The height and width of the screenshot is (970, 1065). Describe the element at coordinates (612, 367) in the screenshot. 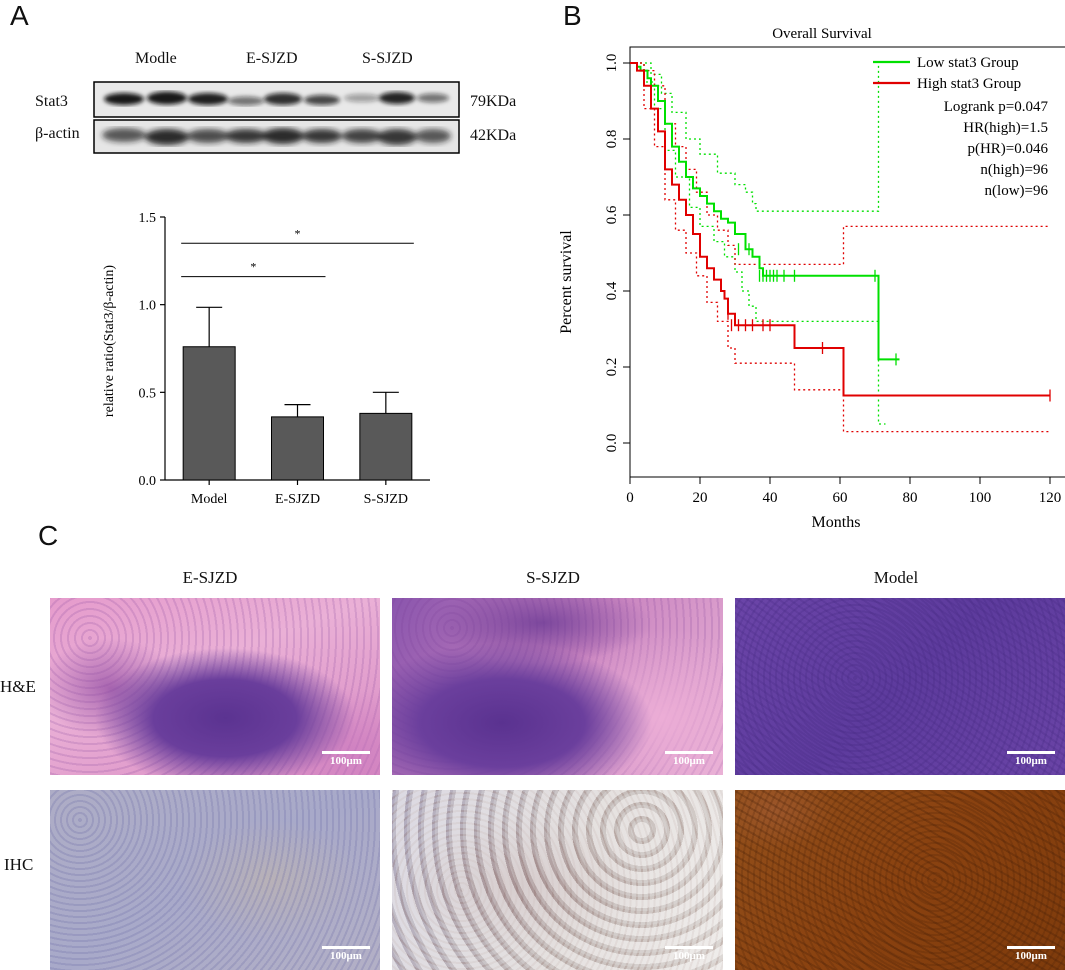

I see `surv-y-tick-label: 0.2` at that location.